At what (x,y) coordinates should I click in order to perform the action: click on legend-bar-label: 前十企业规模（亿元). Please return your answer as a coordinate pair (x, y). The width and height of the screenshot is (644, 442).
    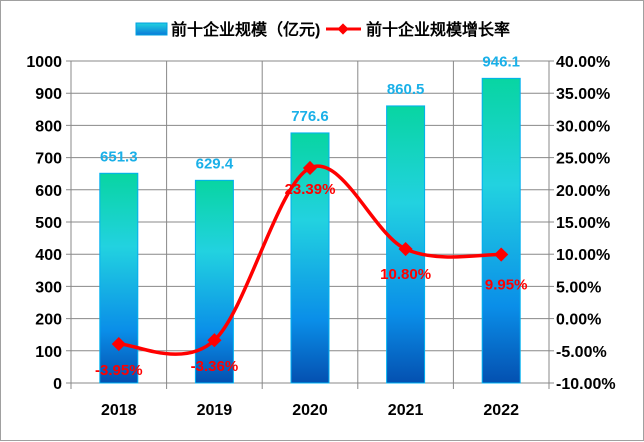
    Looking at the image, I should click on (245, 29).